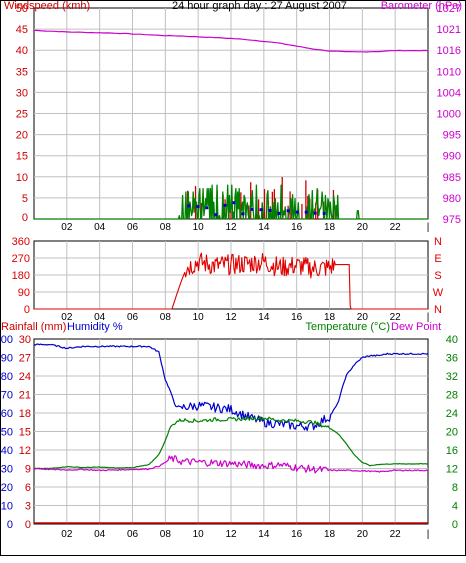  What do you see at coordinates (438, 293) in the screenshot?
I see `compass-tick-label: W` at bounding box center [438, 293].